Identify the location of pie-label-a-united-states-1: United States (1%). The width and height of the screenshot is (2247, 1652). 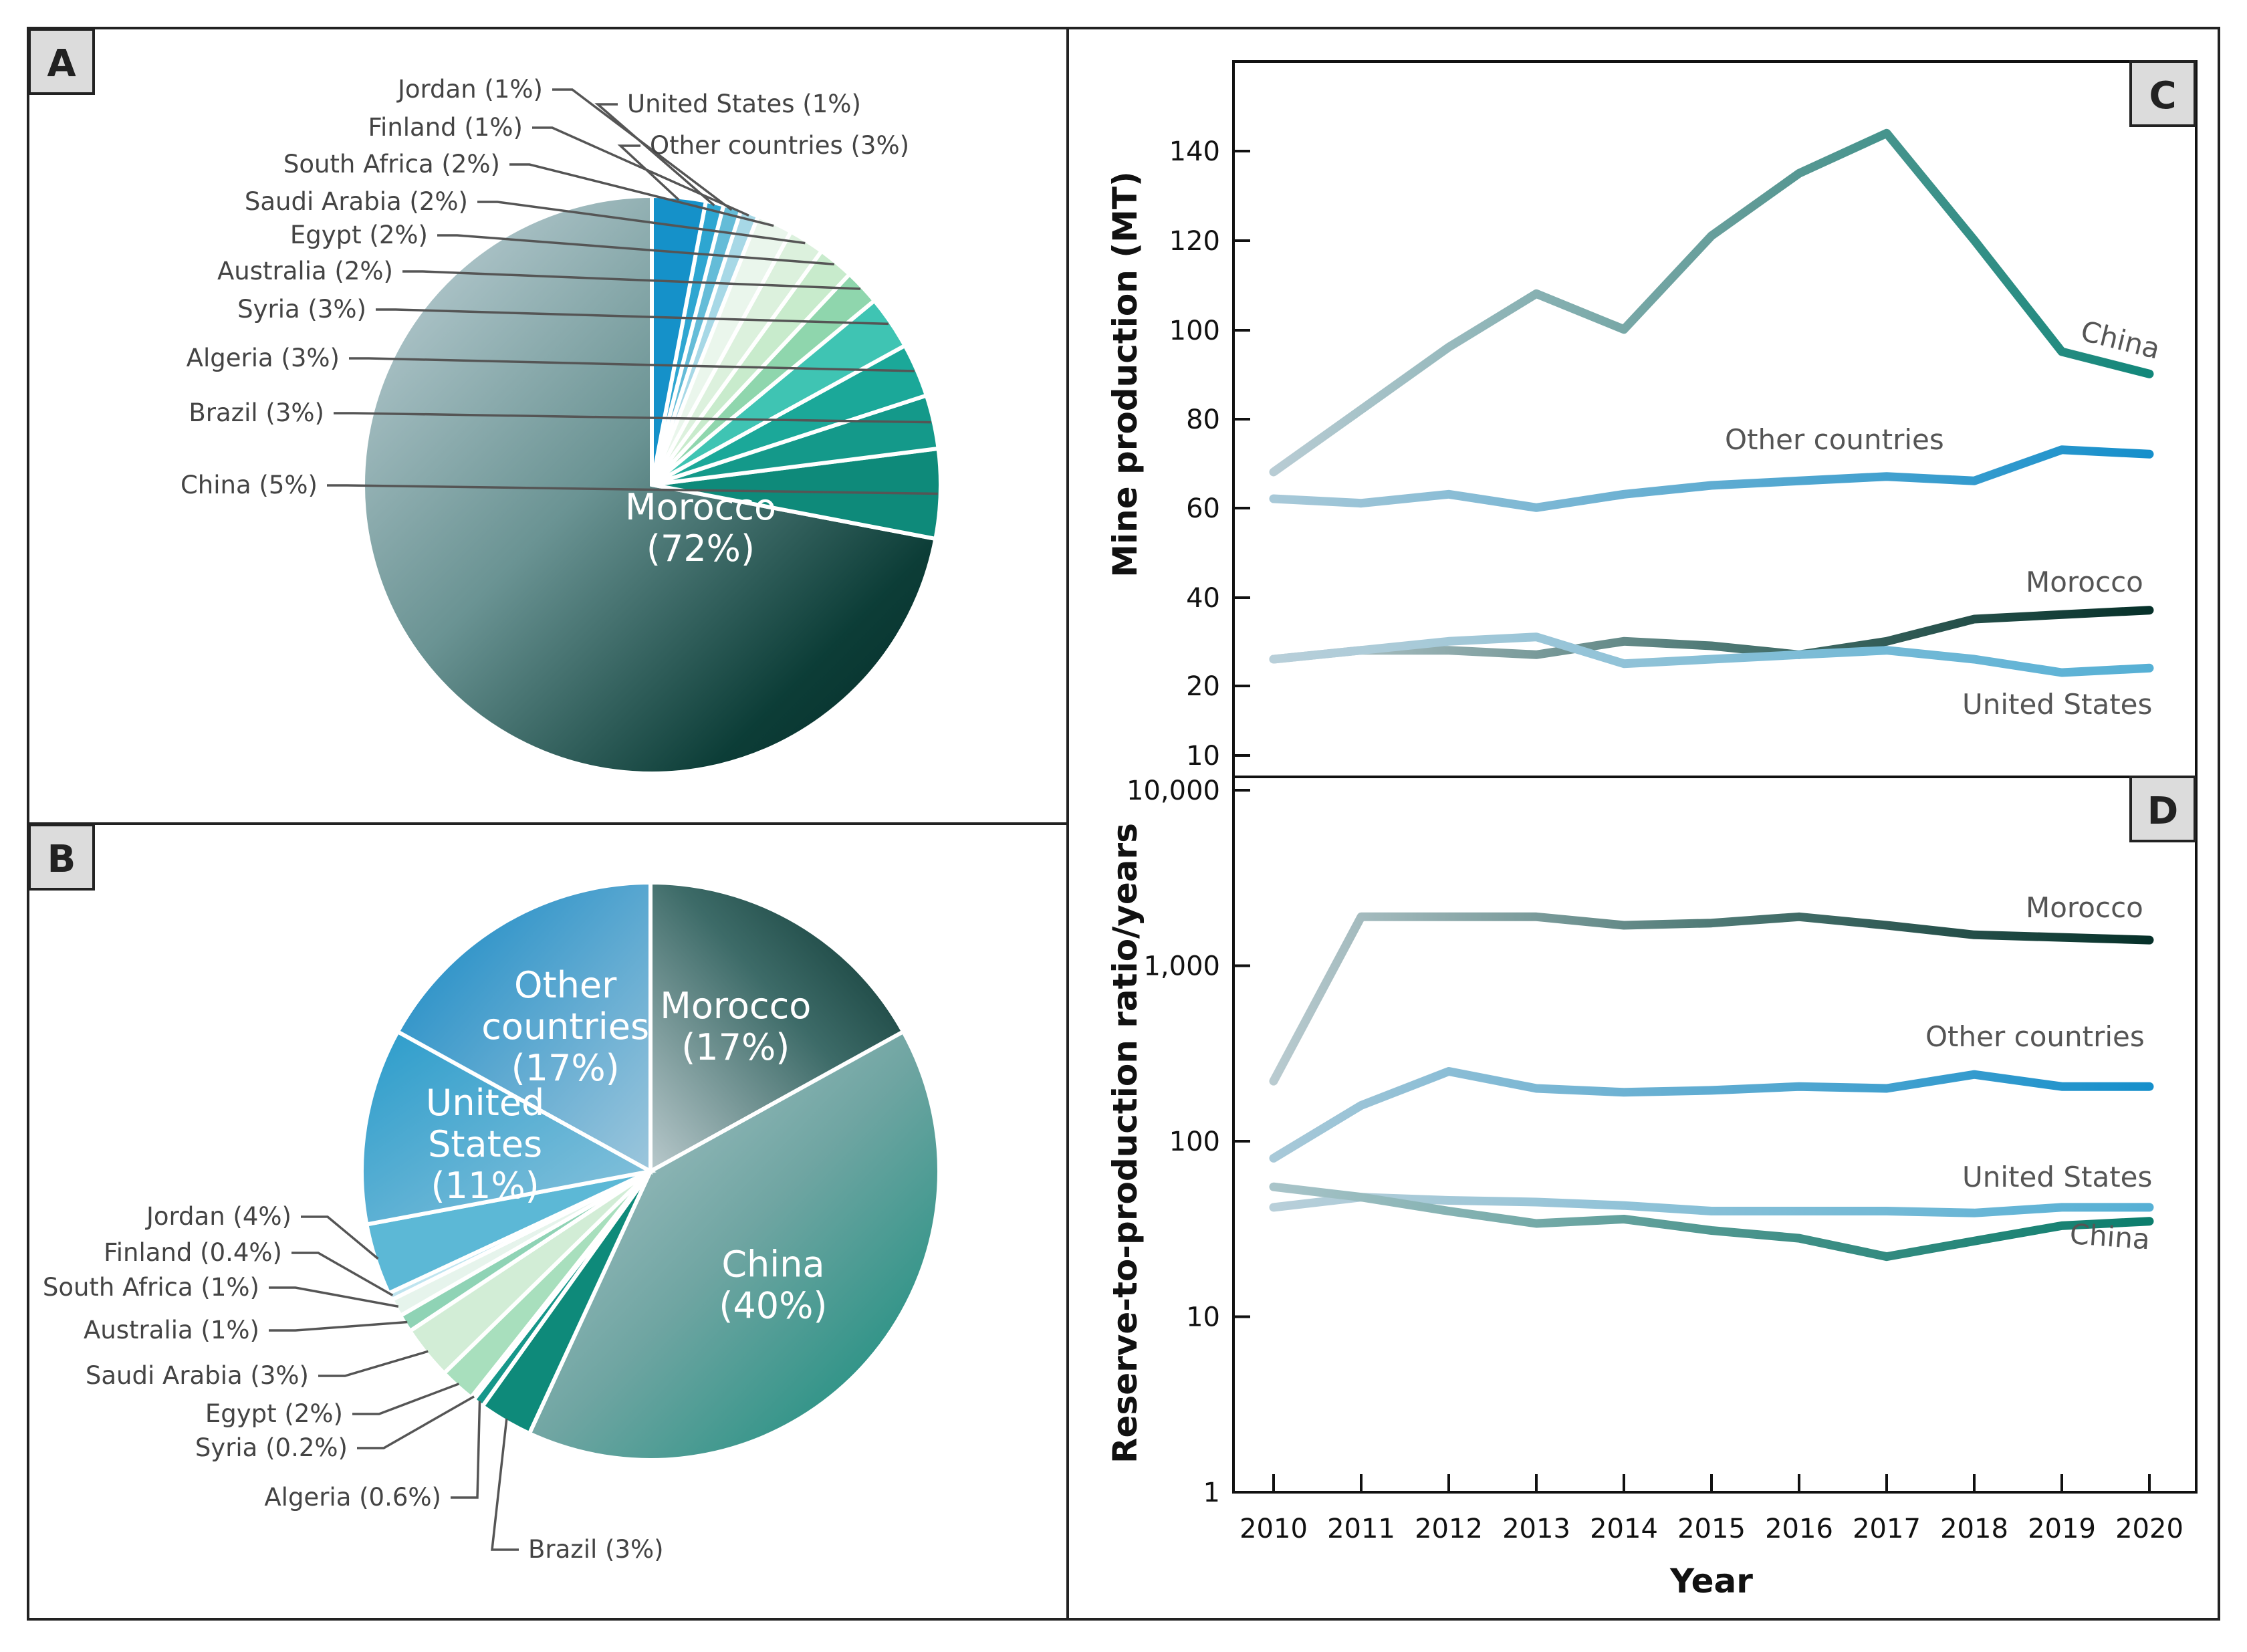
(744, 104).